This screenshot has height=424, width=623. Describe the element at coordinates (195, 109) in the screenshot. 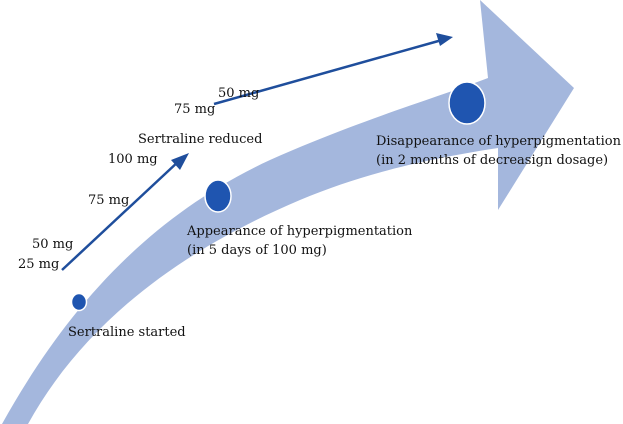

I see `dose-label-75-down: 75 mg` at that location.